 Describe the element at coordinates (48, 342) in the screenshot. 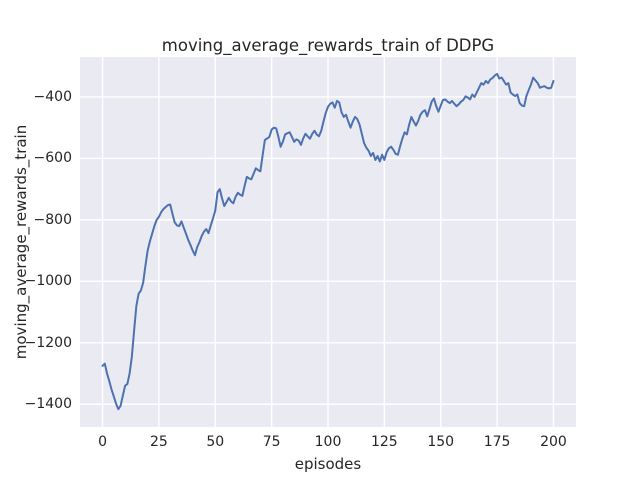

I see `y-tick-label: −1200` at that location.